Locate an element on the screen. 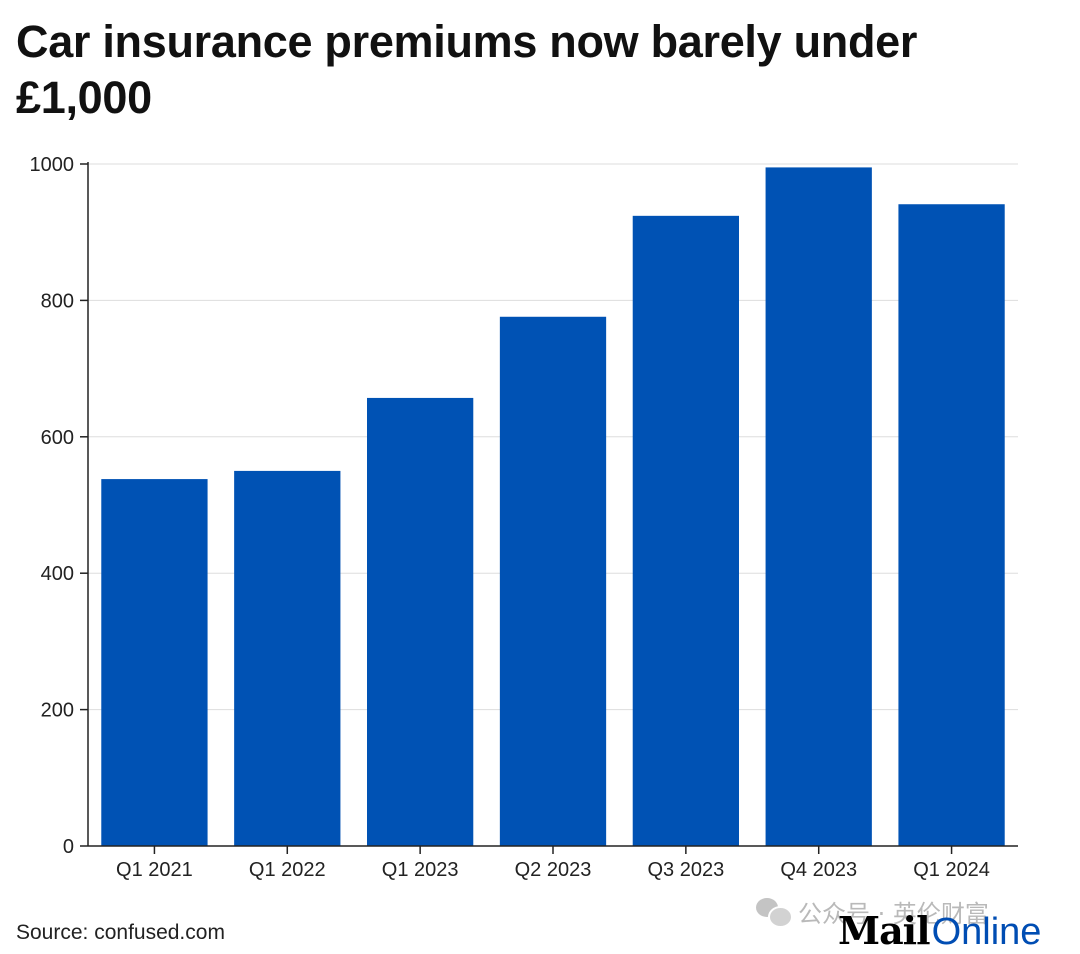 The image size is (1080, 954). logo-mail-text: Mail is located at coordinates (884, 930).